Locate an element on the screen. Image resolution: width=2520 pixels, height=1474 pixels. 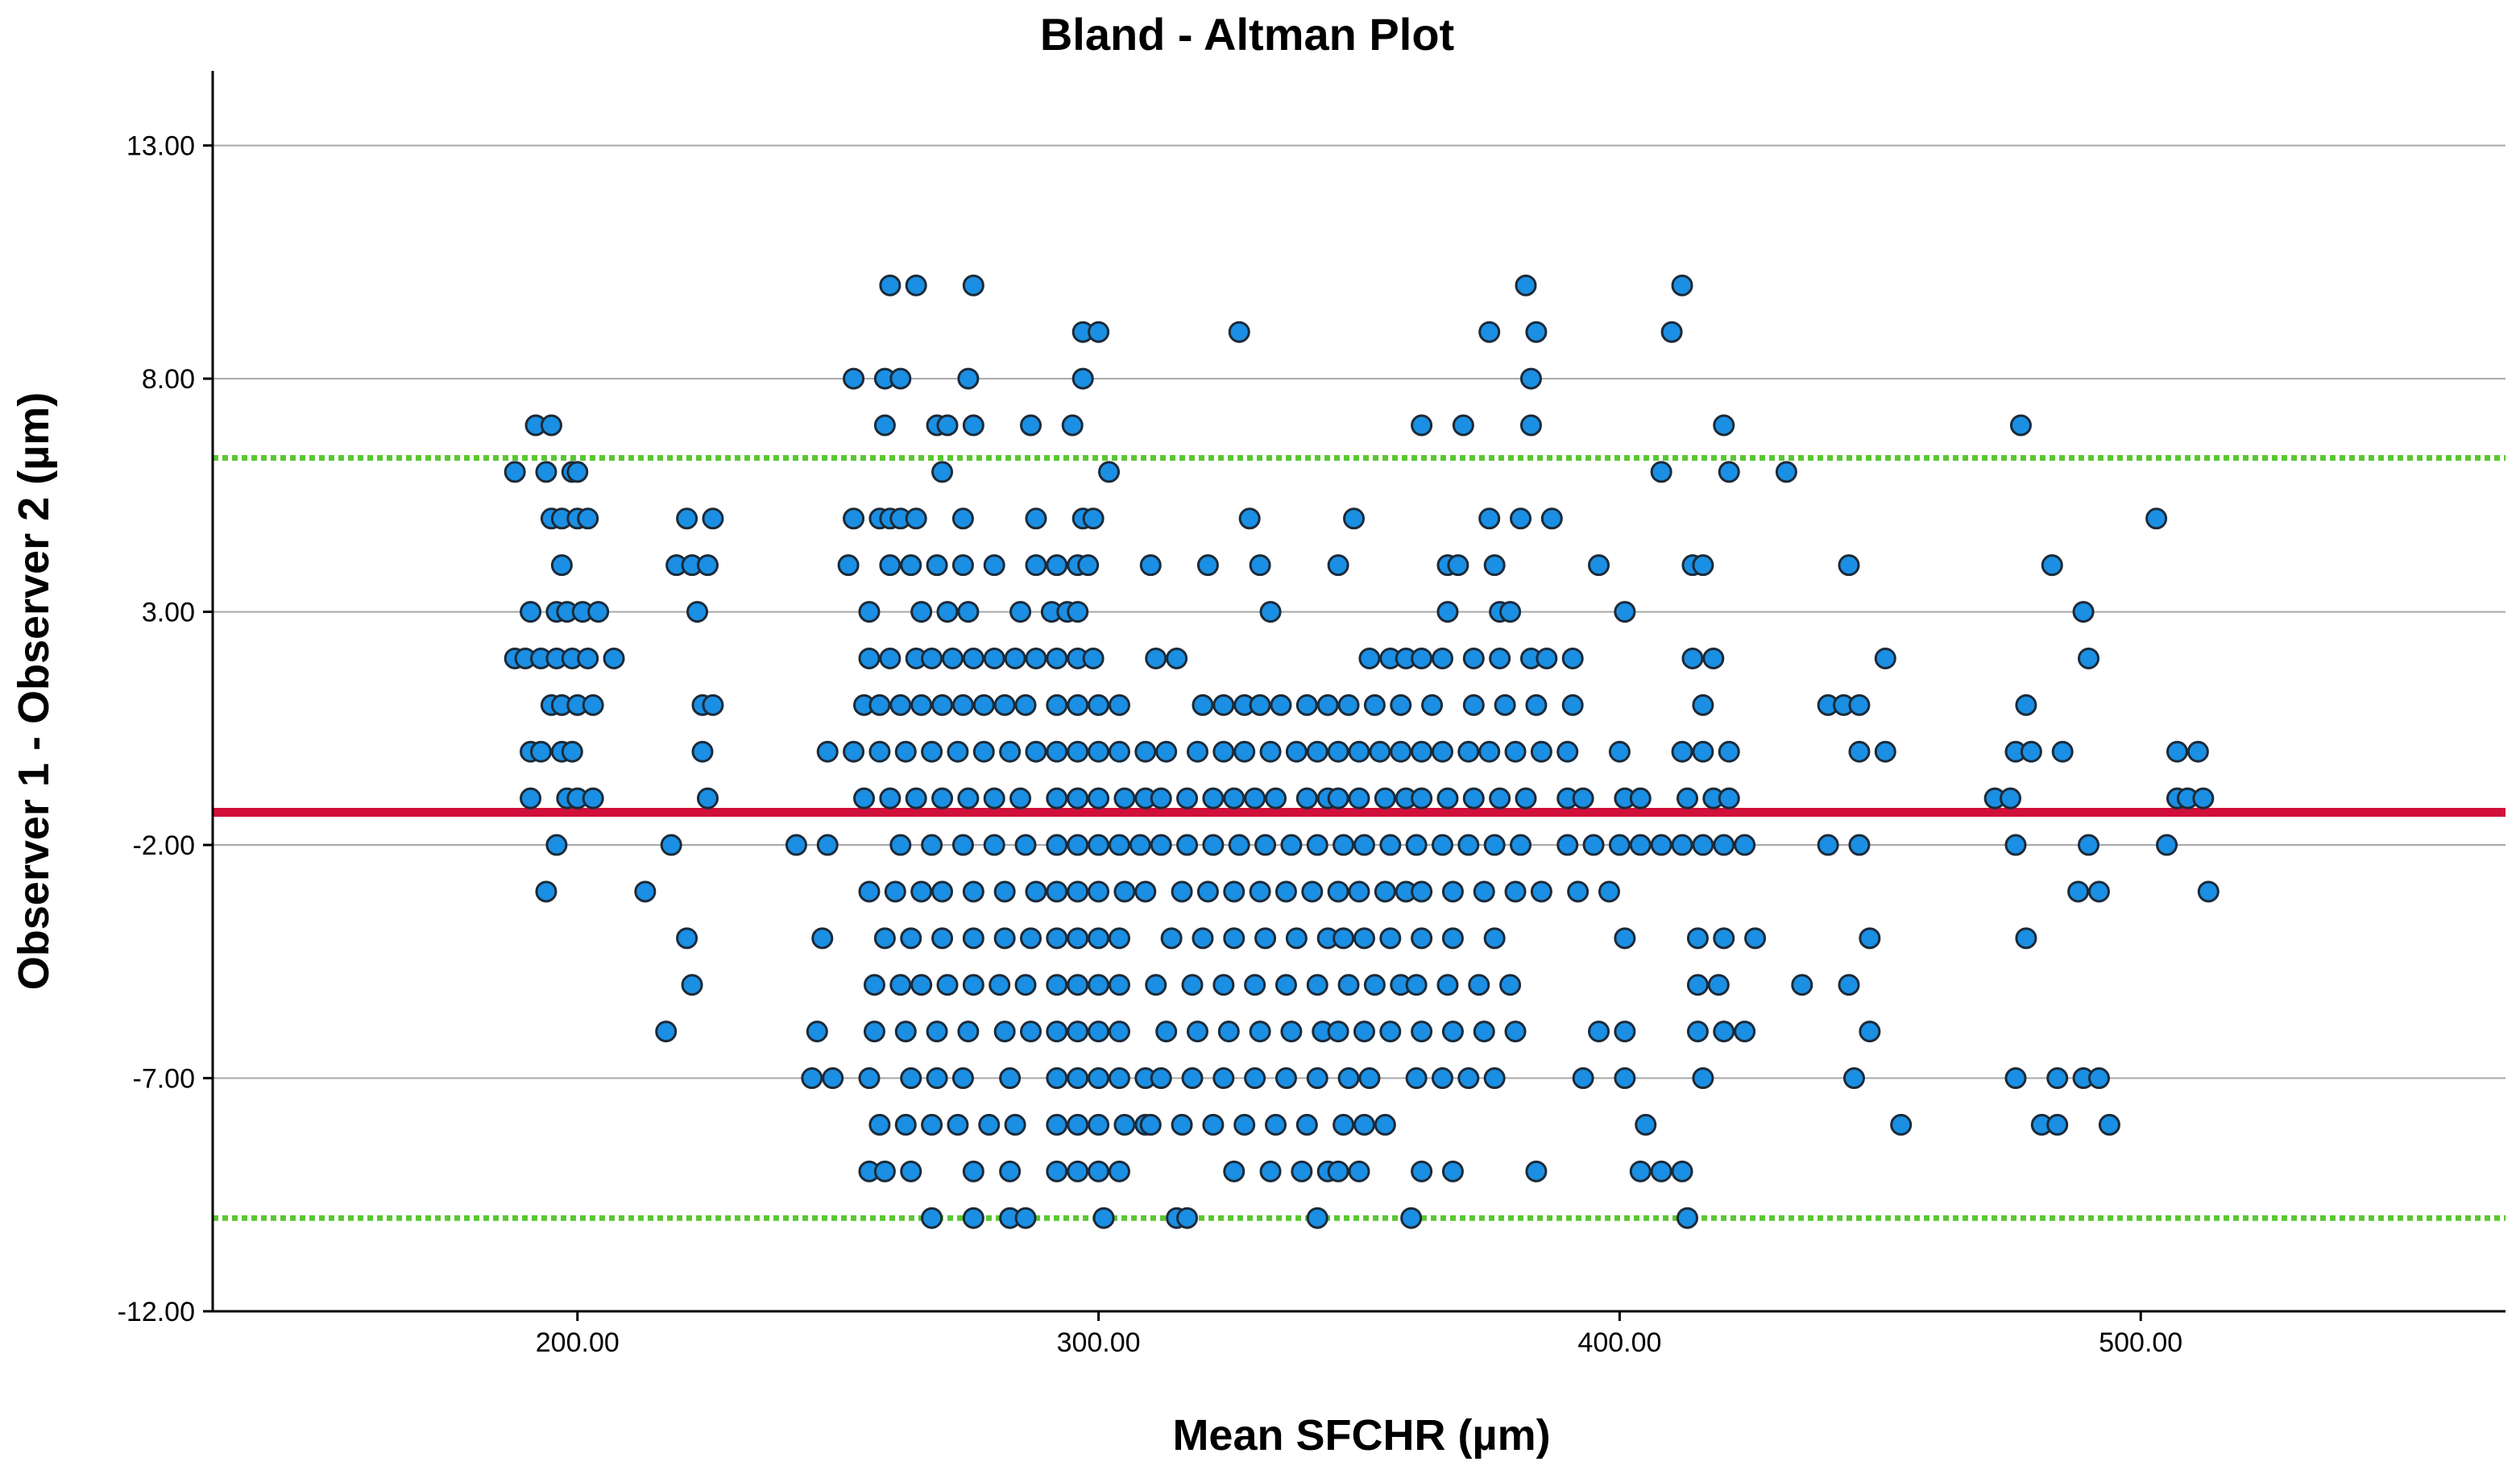
y-tick-label: 3.00 is located at coordinates (168, 613).